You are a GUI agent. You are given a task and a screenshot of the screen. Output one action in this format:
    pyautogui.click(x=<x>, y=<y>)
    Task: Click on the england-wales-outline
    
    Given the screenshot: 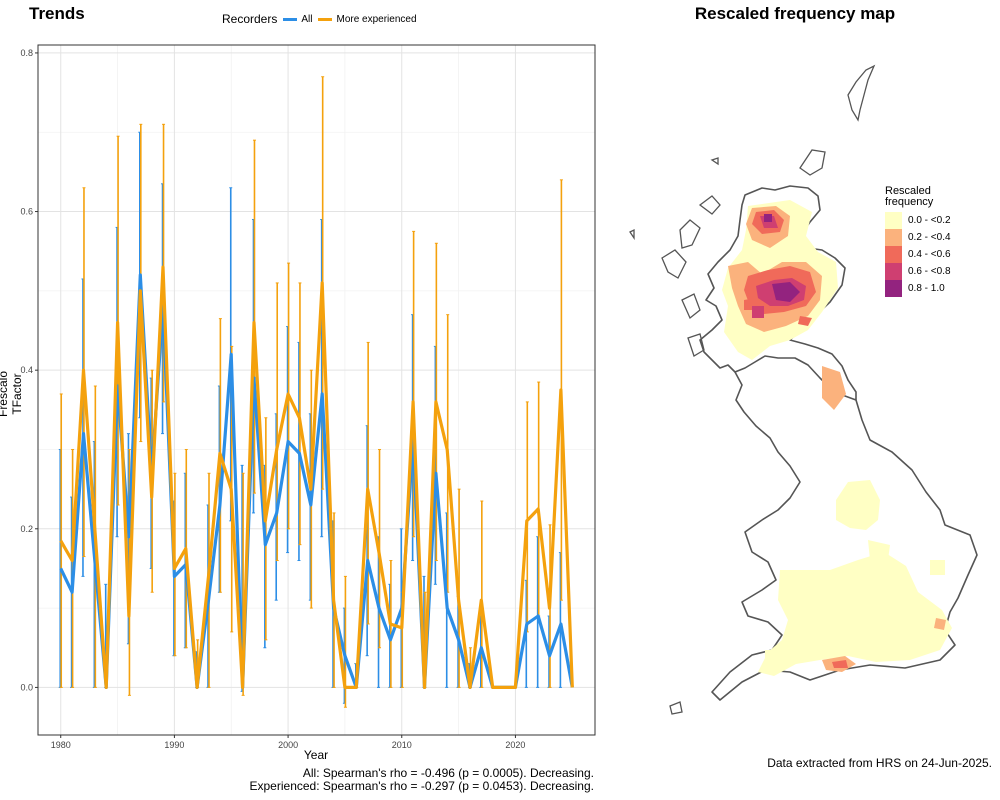 What is the action you would take?
    pyautogui.click(x=844, y=536)
    